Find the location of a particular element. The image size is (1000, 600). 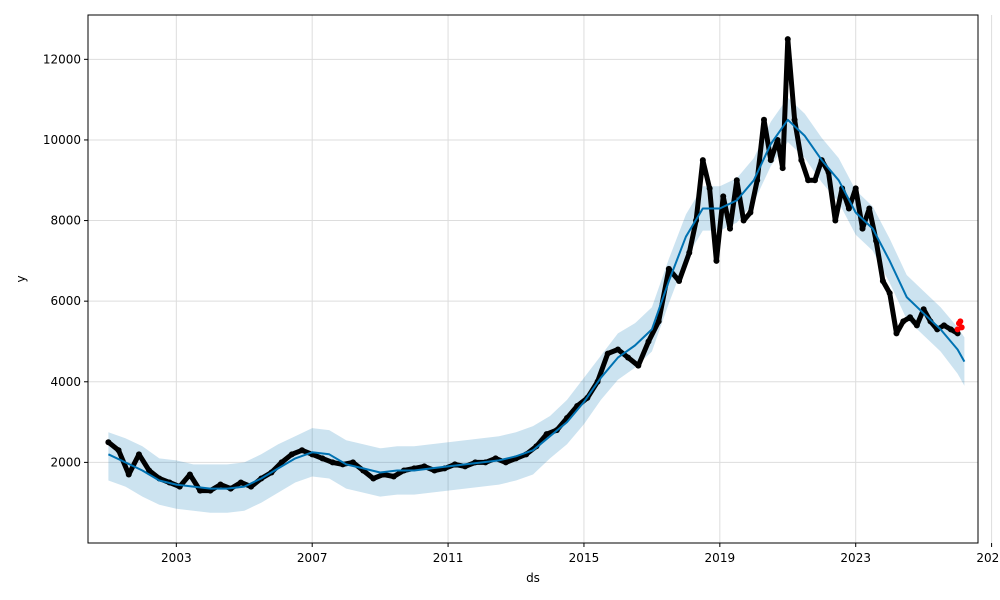

x-tick-label: 2019 is located at coordinates (720, 558).